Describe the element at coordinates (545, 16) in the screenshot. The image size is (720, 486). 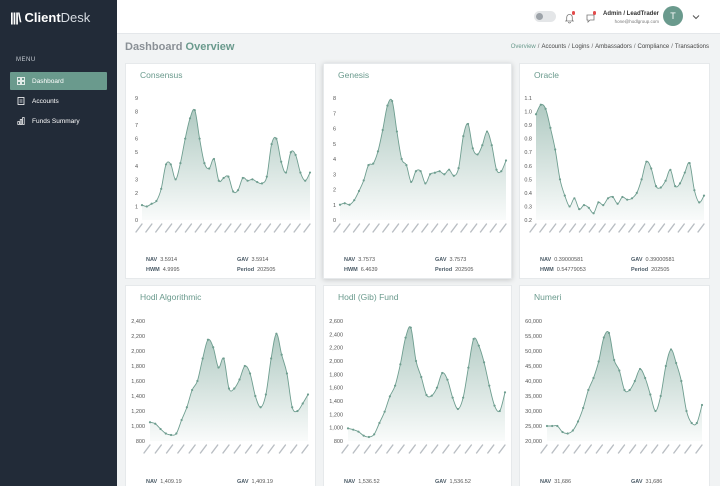
I see `theme-toggle` at that location.